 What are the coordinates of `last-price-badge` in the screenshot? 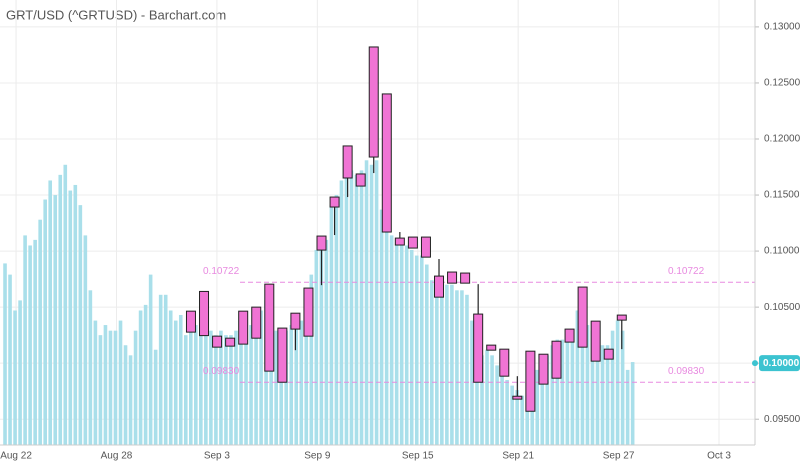 It's located at (779, 363).